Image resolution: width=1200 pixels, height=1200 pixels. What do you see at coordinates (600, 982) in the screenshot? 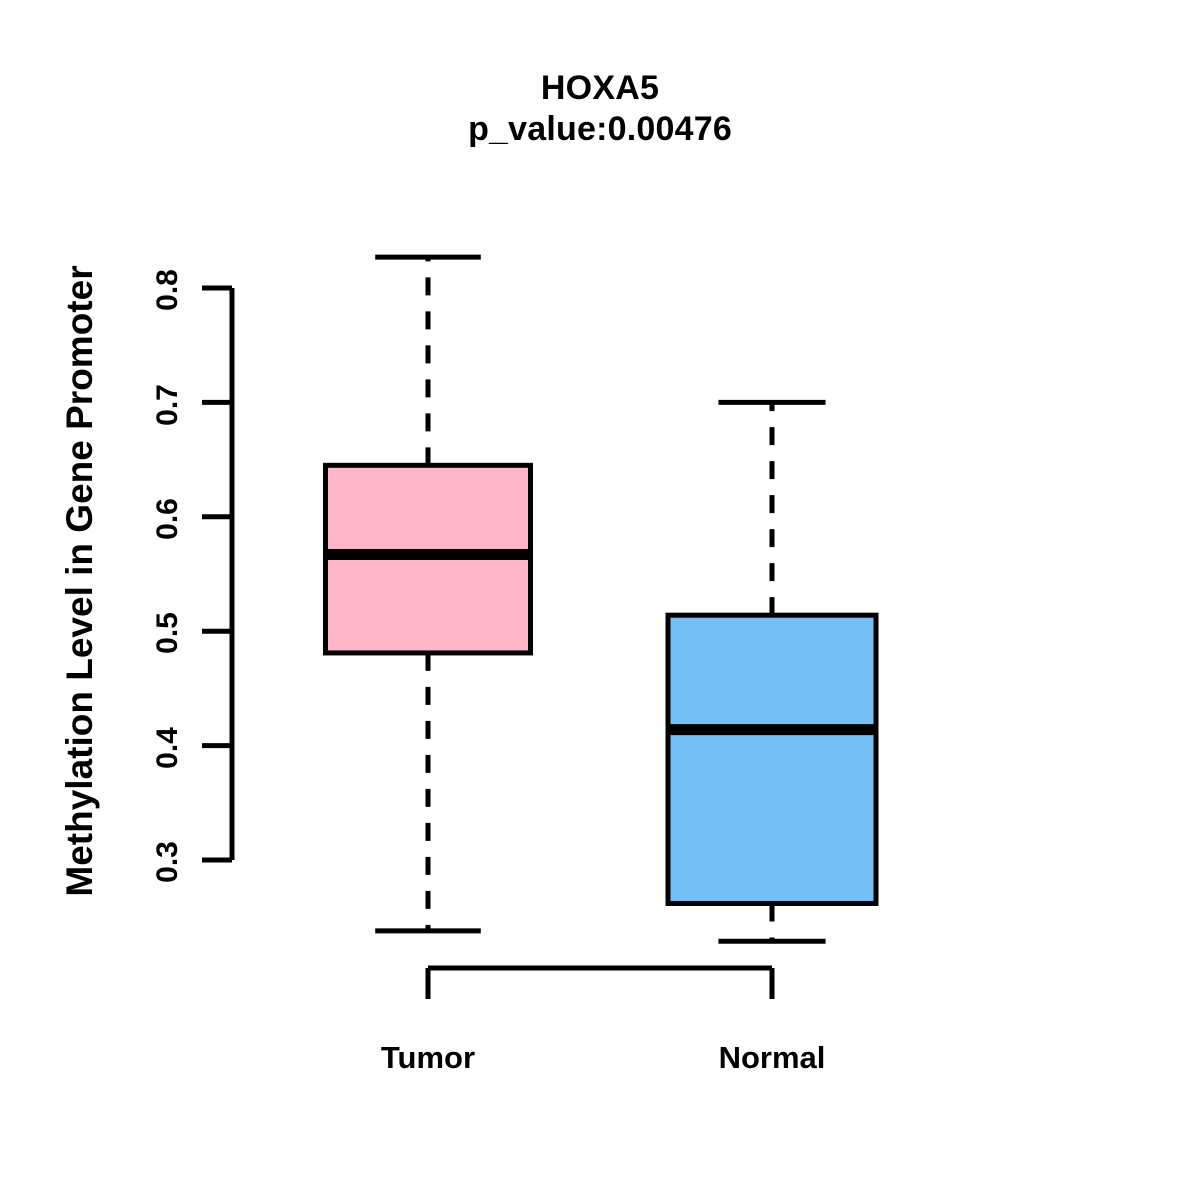
I see `x-axis-bracket` at bounding box center [600, 982].